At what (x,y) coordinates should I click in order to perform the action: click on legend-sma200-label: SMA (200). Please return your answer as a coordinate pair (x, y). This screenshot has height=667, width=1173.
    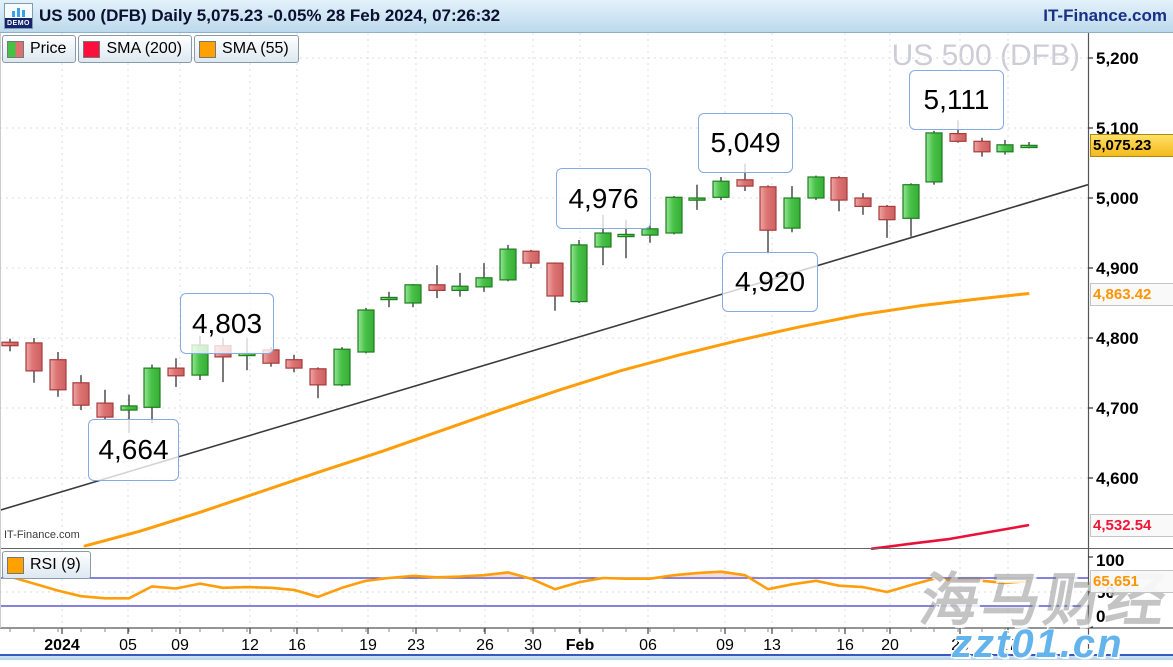
    Looking at the image, I should click on (144, 48).